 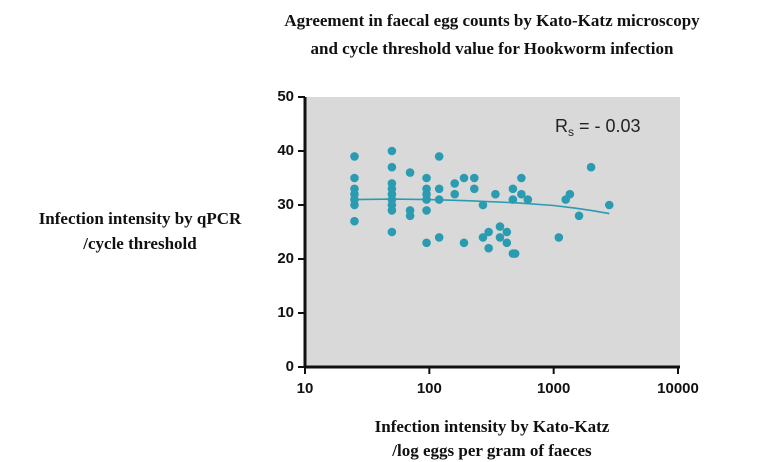 What do you see at coordinates (285, 312) in the screenshot?
I see `y-tick-label: 10` at bounding box center [285, 312].